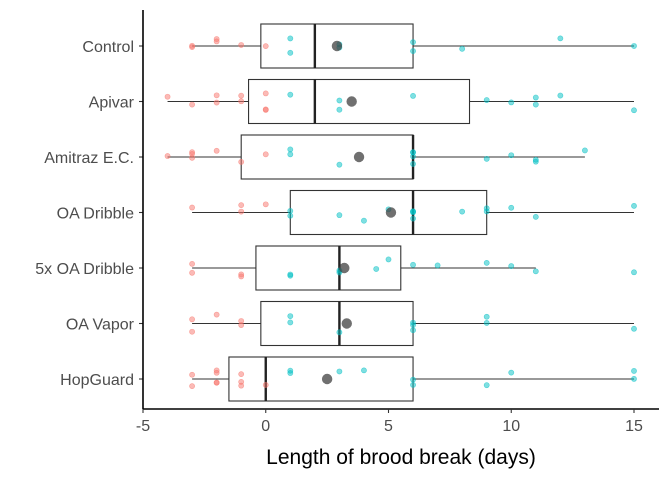  What do you see at coordinates (511, 426) in the screenshot?
I see `x-tick-label: 10` at bounding box center [511, 426].